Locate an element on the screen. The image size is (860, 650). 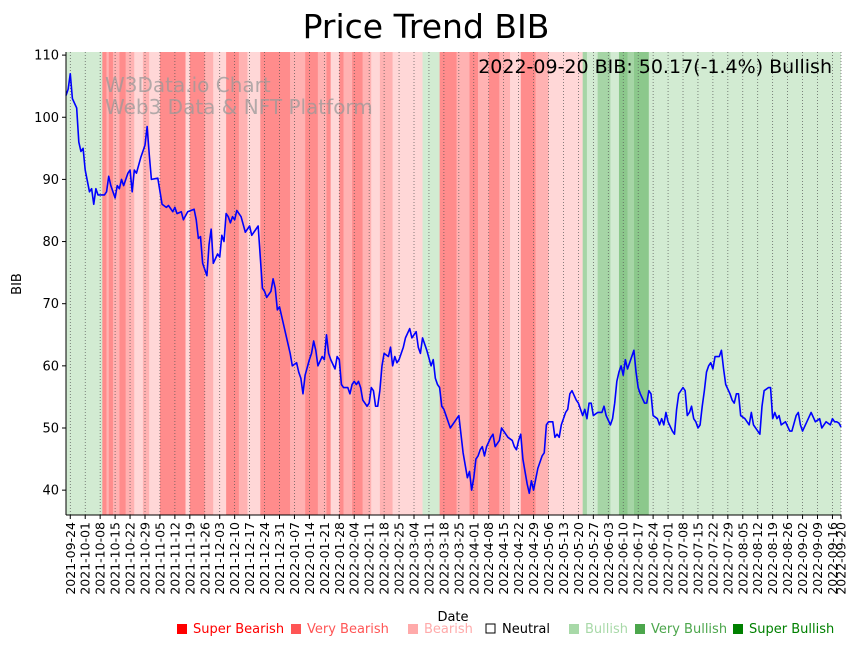
legend-label: Bullish is located at coordinates (606, 629).